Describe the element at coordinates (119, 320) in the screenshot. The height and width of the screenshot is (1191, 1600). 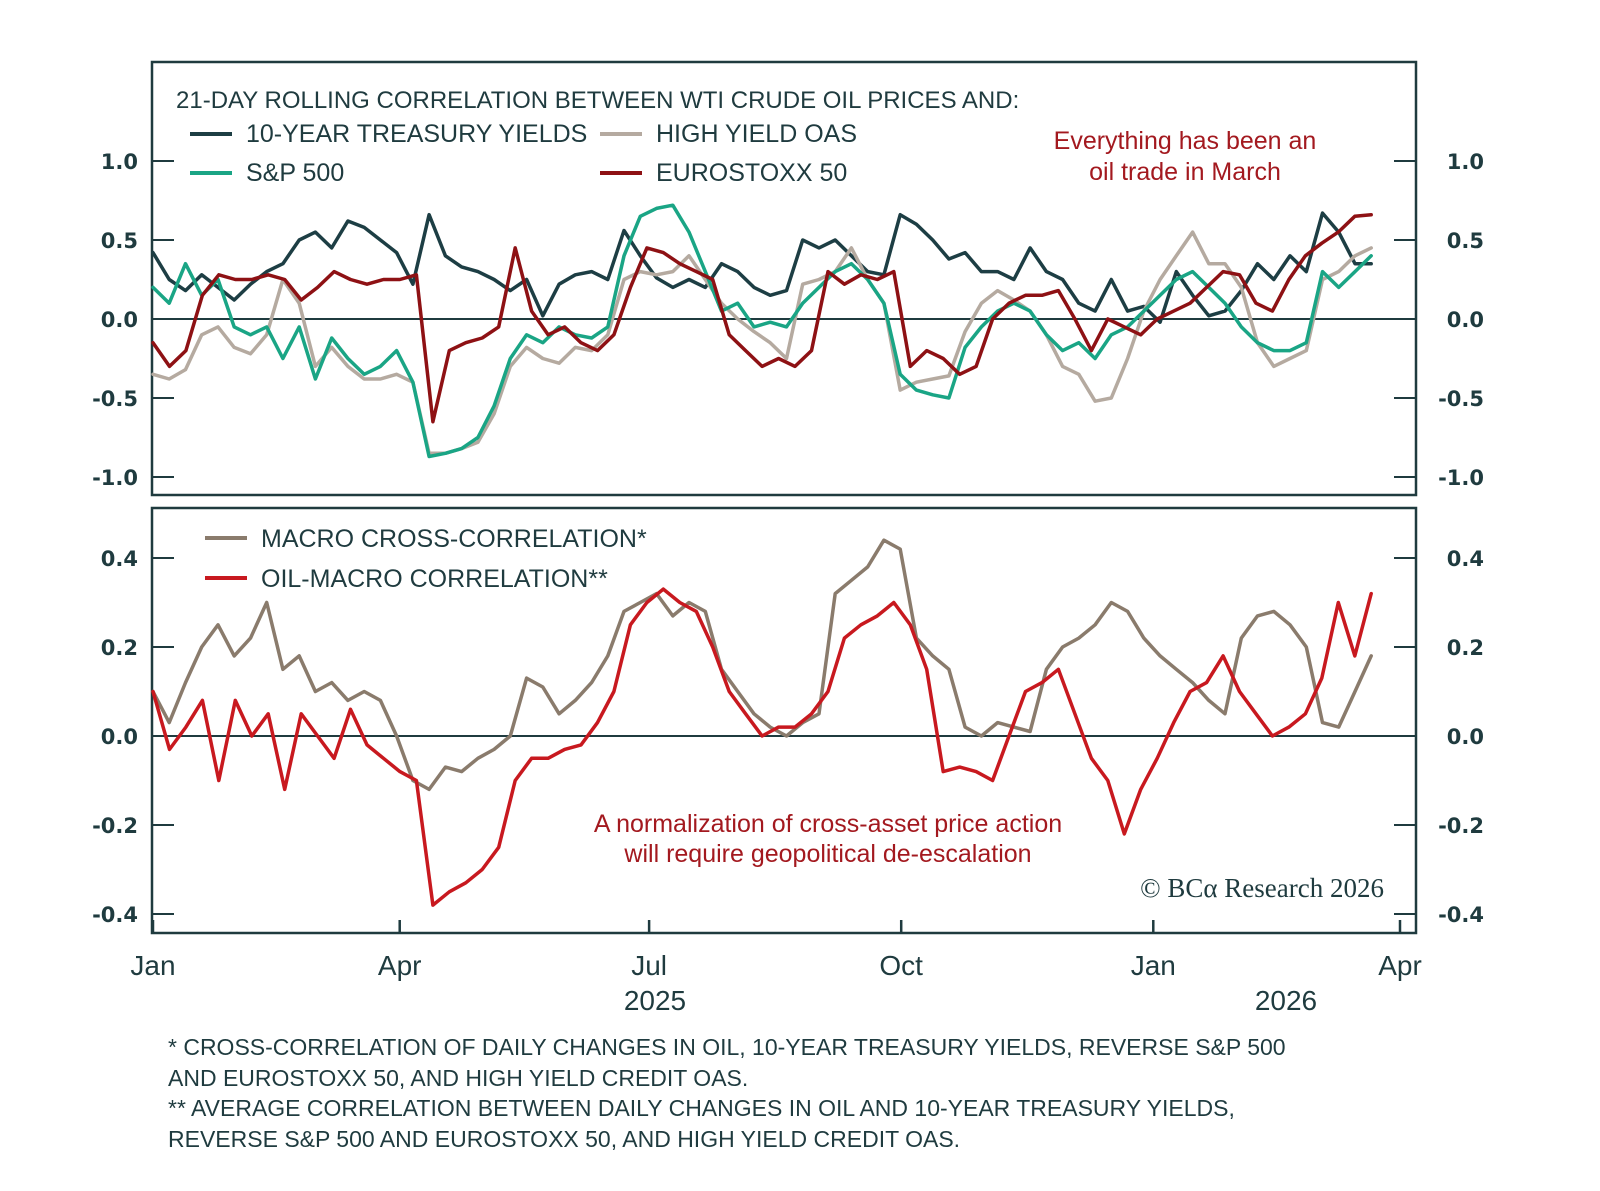
I see `top-ytick-label-left: 0.0` at that location.